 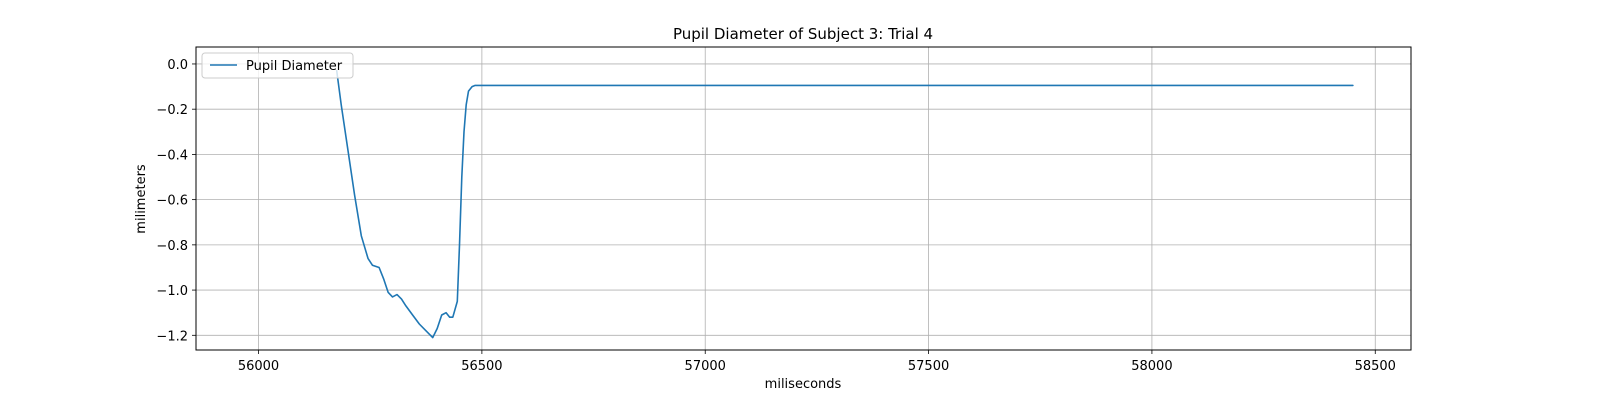 I want to click on x-tick-label: 58500, so click(x=1375, y=366).